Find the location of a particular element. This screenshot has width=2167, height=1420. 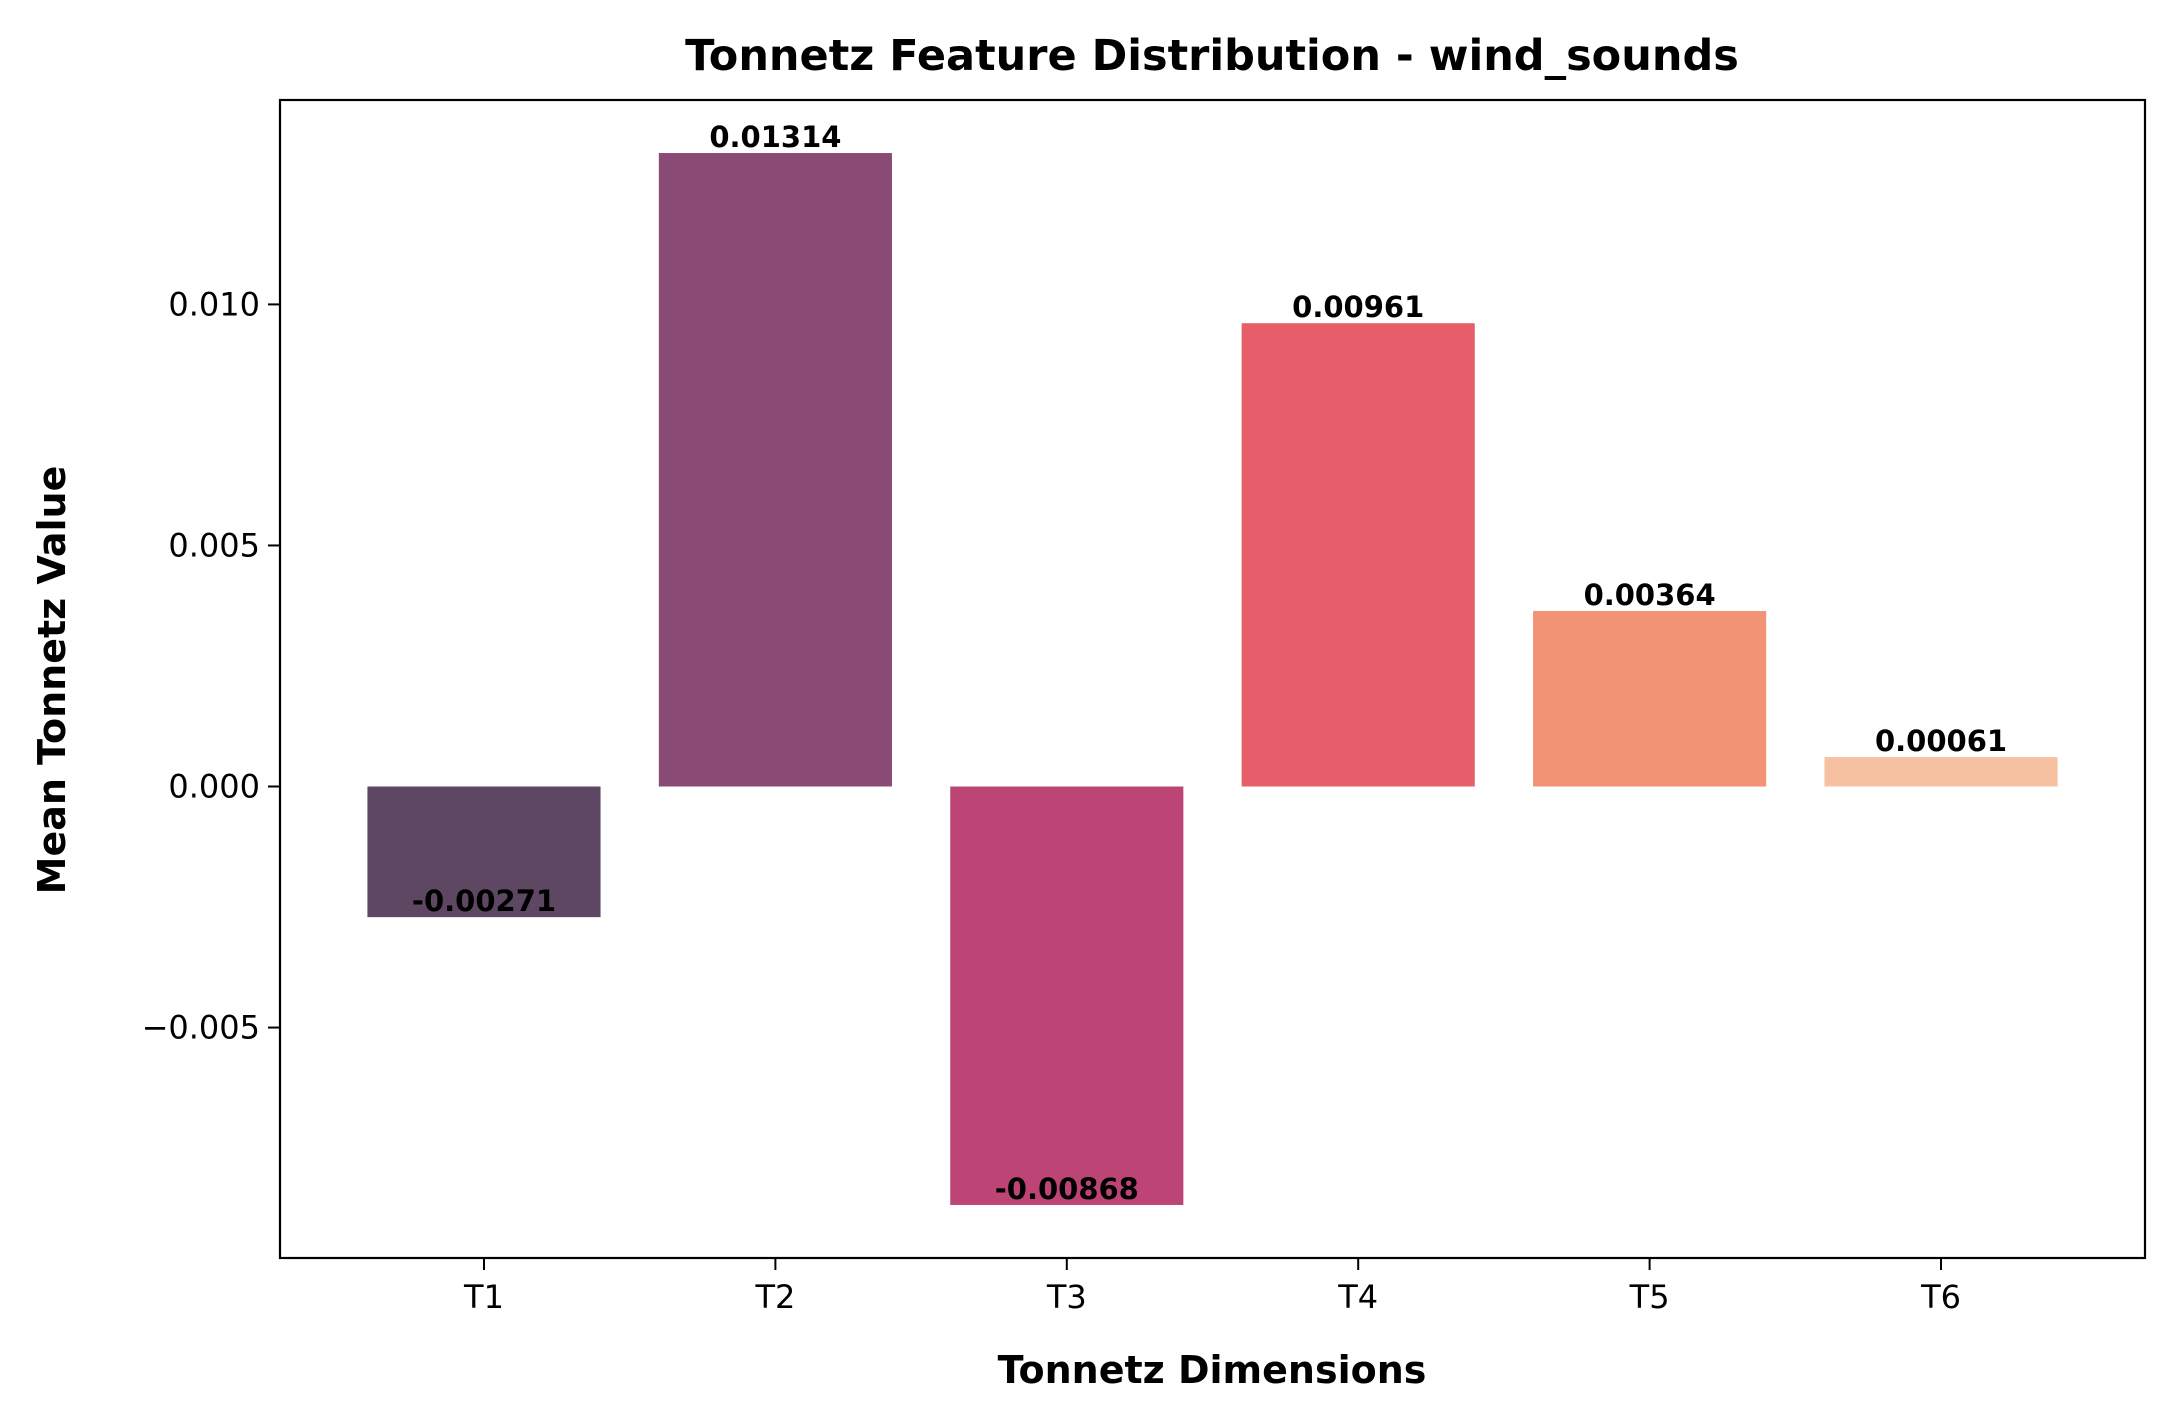

bar-t6 is located at coordinates (1941, 772).